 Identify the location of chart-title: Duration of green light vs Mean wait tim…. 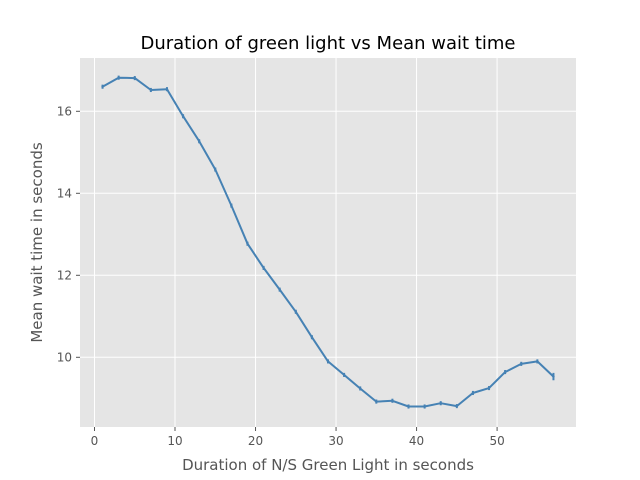
(327, 43).